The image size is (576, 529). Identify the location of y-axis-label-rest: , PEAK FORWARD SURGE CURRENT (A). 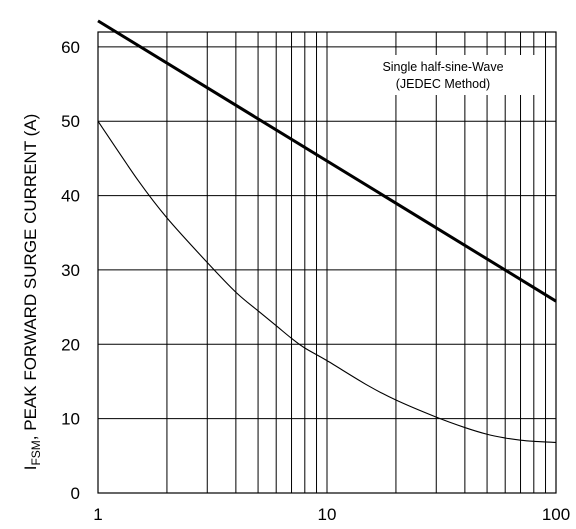
(30, 277).